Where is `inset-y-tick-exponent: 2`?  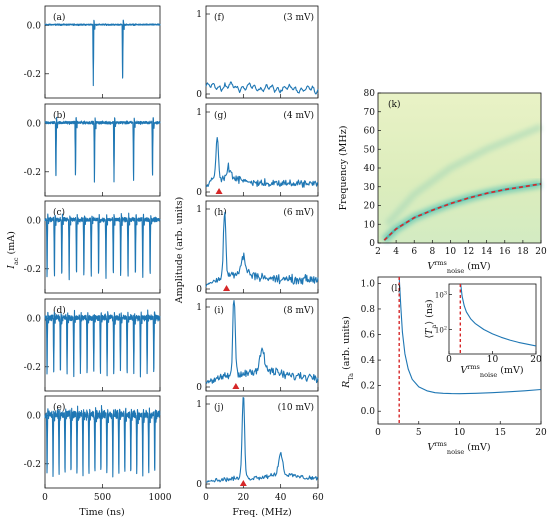 inset-y-tick-exponent: 2 is located at coordinates (445, 329).